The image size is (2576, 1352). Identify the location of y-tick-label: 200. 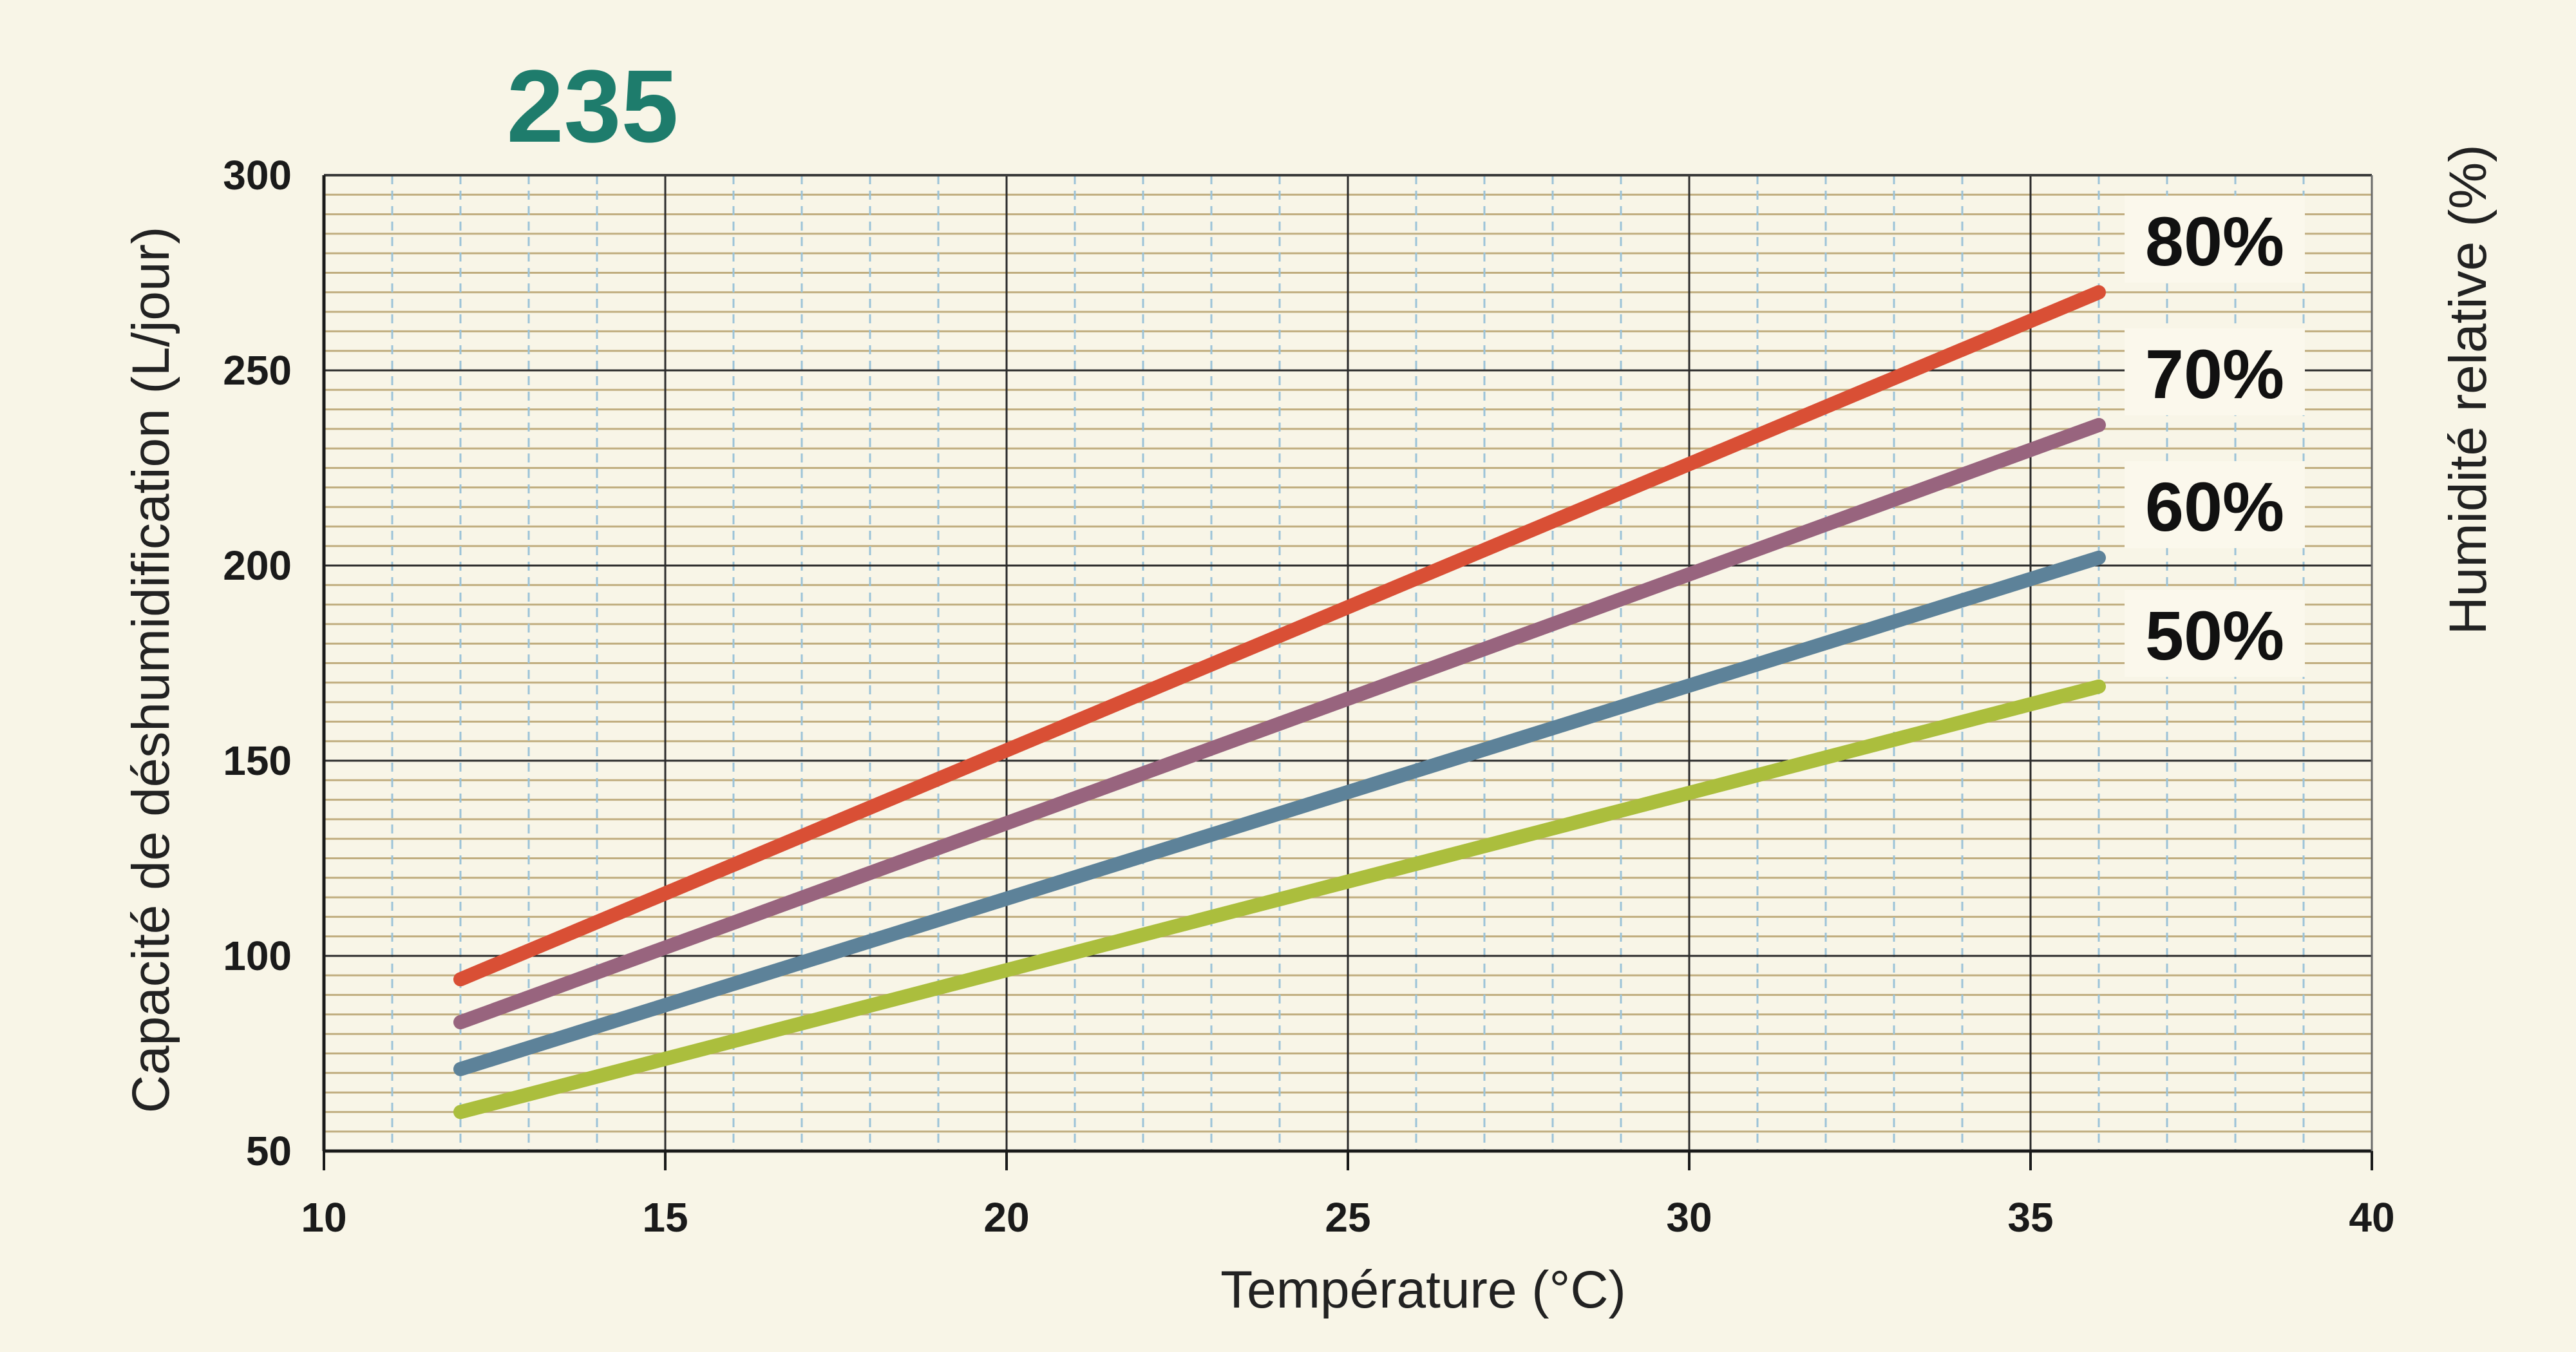
(257, 565).